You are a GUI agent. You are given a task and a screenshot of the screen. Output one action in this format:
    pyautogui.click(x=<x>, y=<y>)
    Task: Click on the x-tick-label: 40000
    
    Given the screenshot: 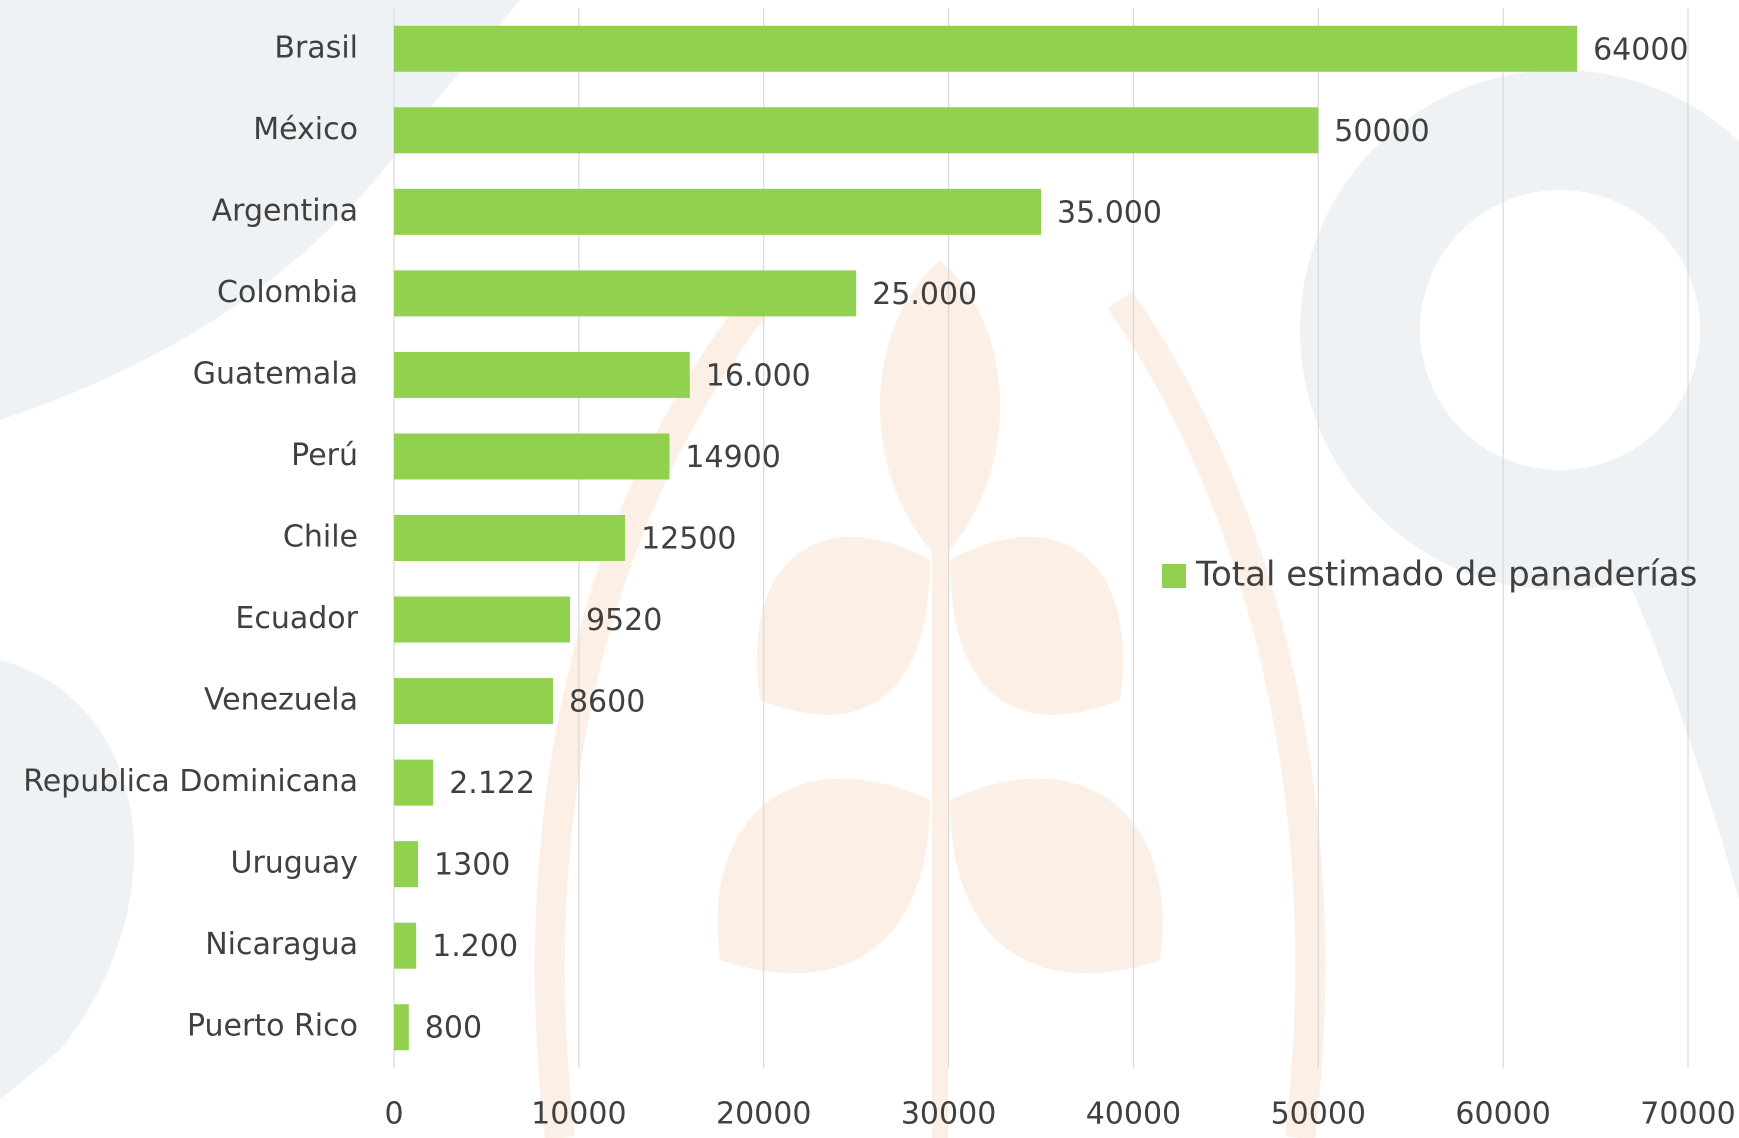 What is the action you would take?
    pyautogui.click(x=1133, y=1114)
    